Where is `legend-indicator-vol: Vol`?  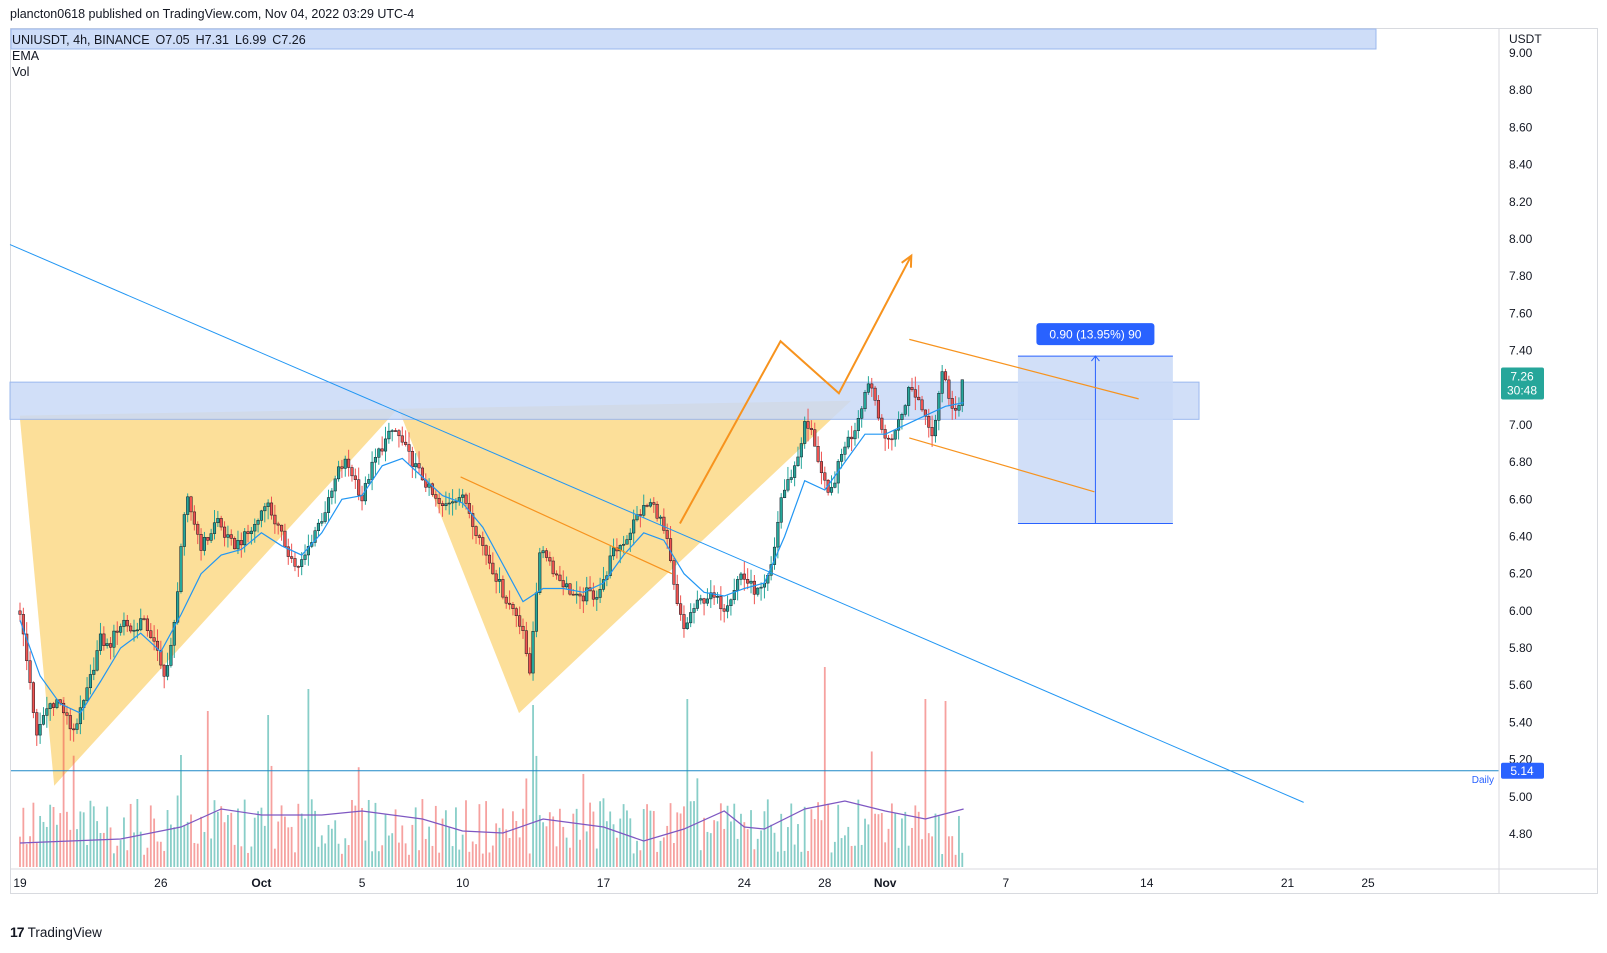
legend-indicator-vol: Vol is located at coordinates (21, 72).